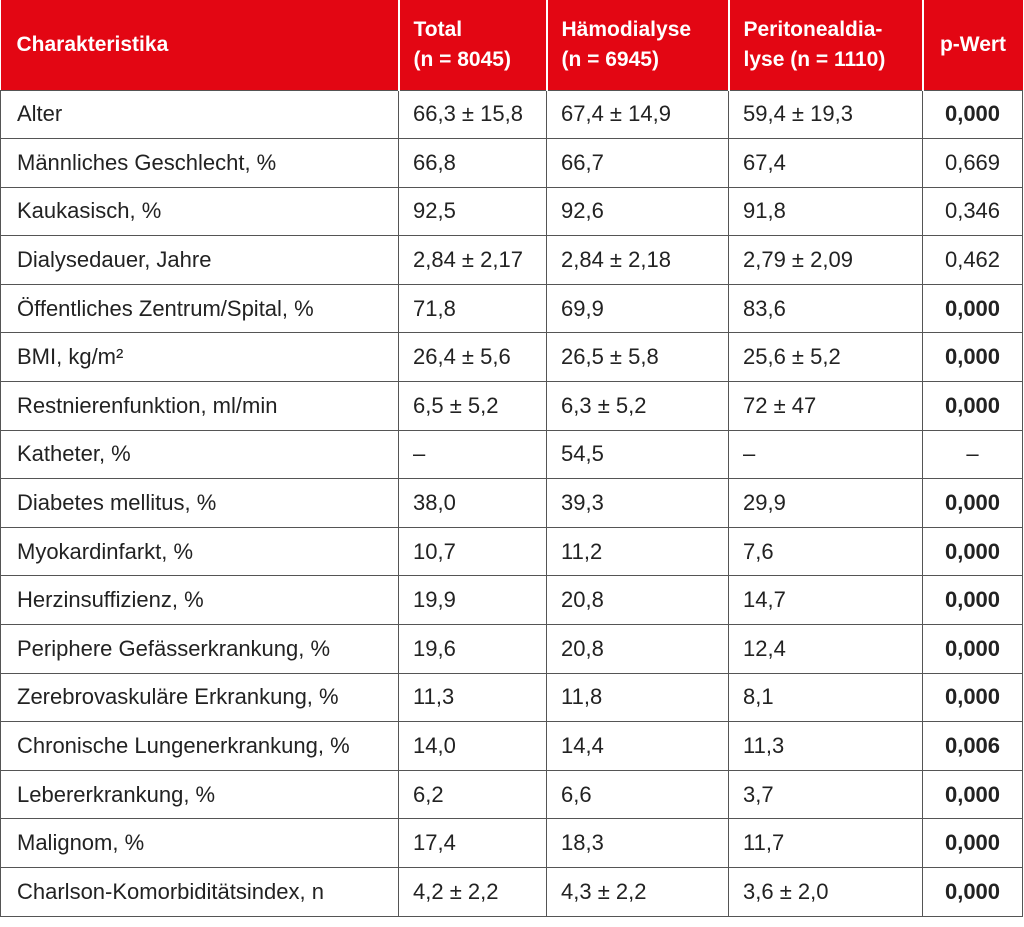 This screenshot has width=1024, height=927. What do you see at coordinates (972, 454) in the screenshot?
I see `cell-p-wert: –` at bounding box center [972, 454].